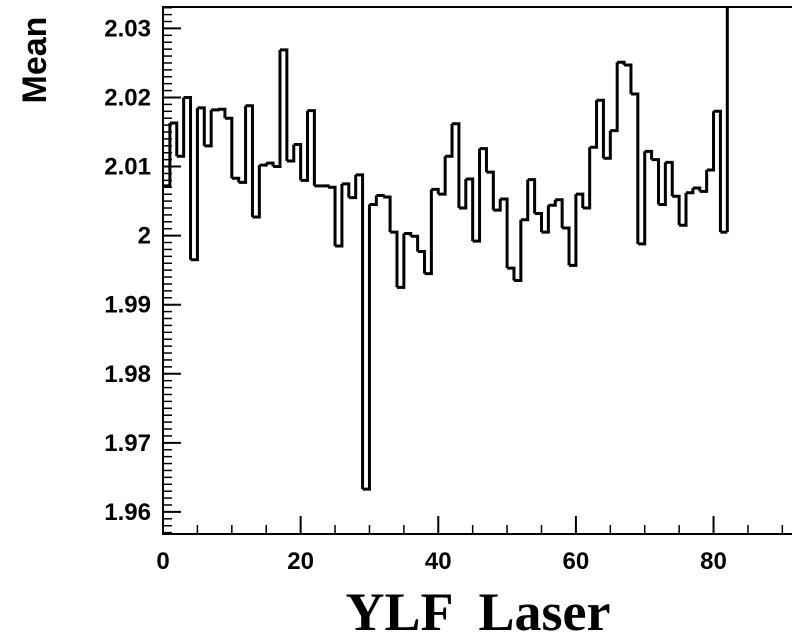  What do you see at coordinates (478, 610) in the screenshot?
I see `x-axis-label: YLF Laser` at bounding box center [478, 610].